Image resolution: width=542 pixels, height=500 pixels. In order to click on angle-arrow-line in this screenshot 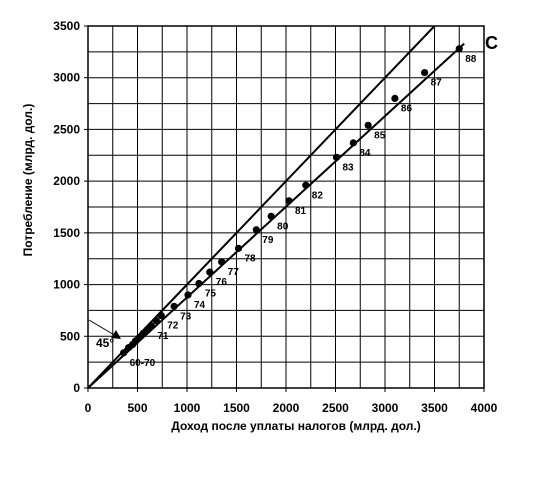, I will do `click(102, 328)`.